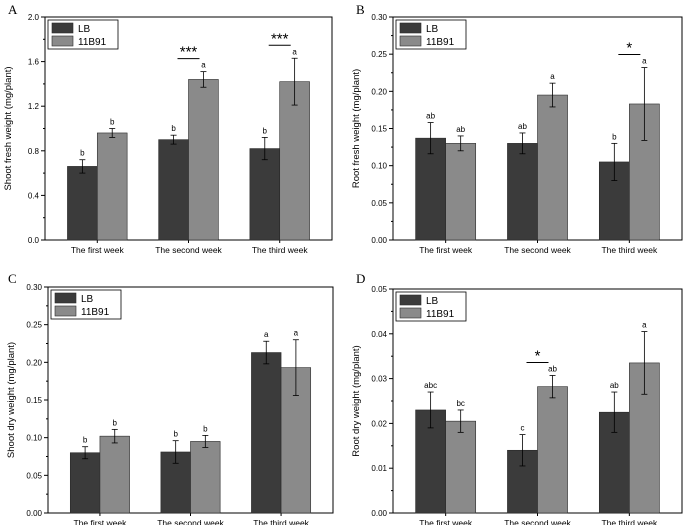 This screenshot has width=688, height=525. What do you see at coordinates (460, 403) in the screenshot?
I see `significance-letter: bc` at bounding box center [460, 403].